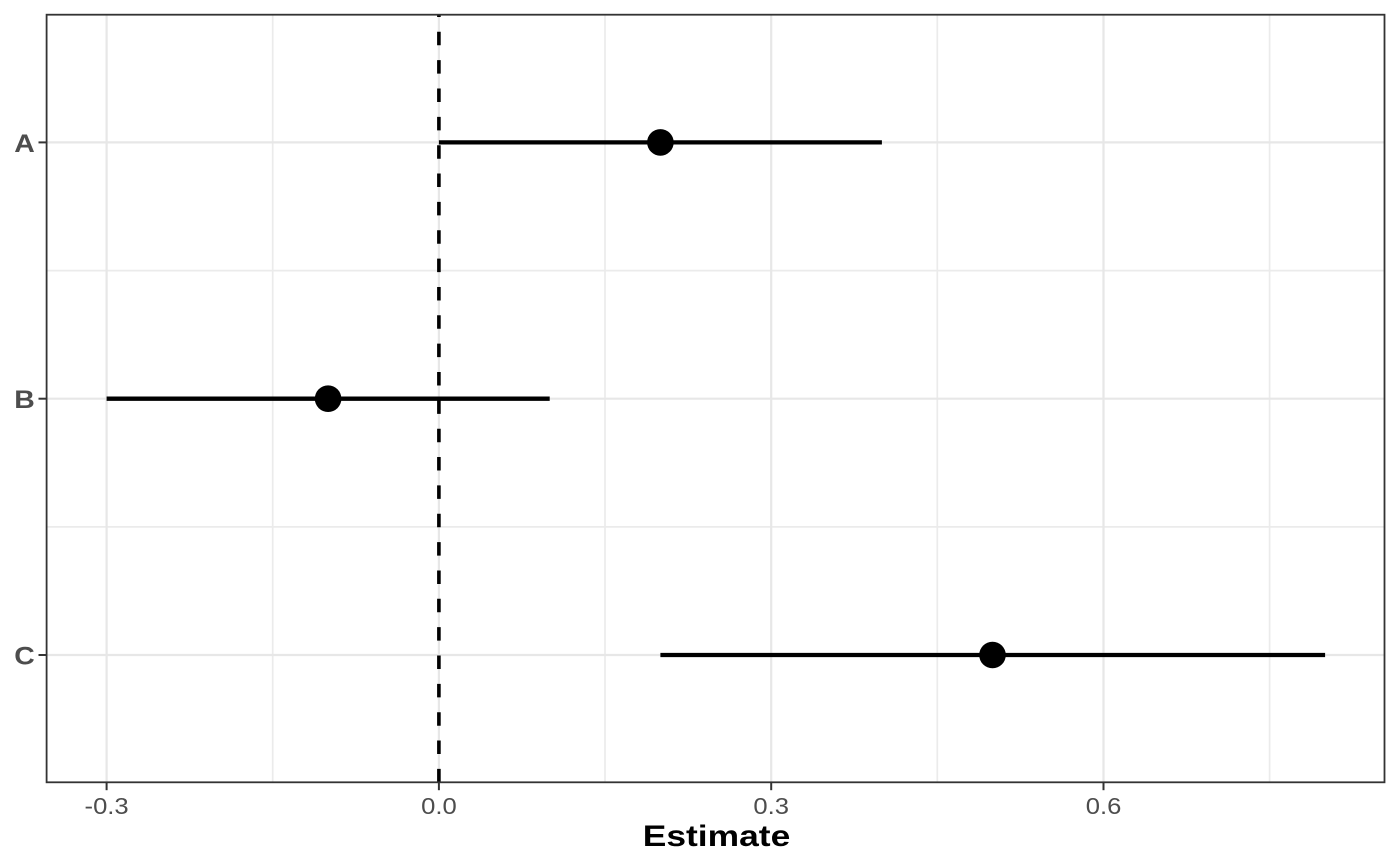 This screenshot has width=1400, height=866. What do you see at coordinates (24, 656) in the screenshot?
I see `svg-text: C` at bounding box center [24, 656].